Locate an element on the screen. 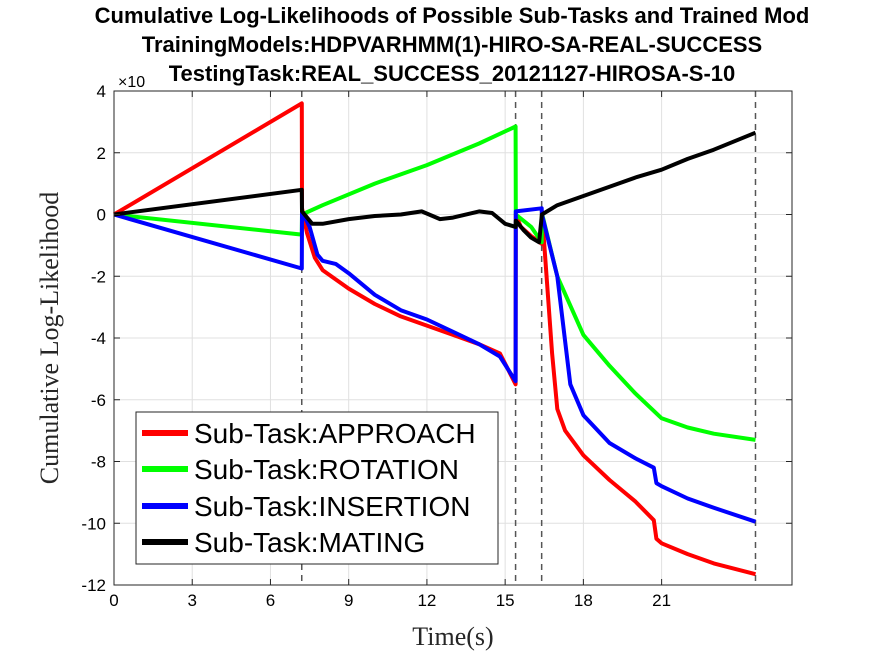 The width and height of the screenshot is (875, 656). x-tick-label: 6 is located at coordinates (270, 600).